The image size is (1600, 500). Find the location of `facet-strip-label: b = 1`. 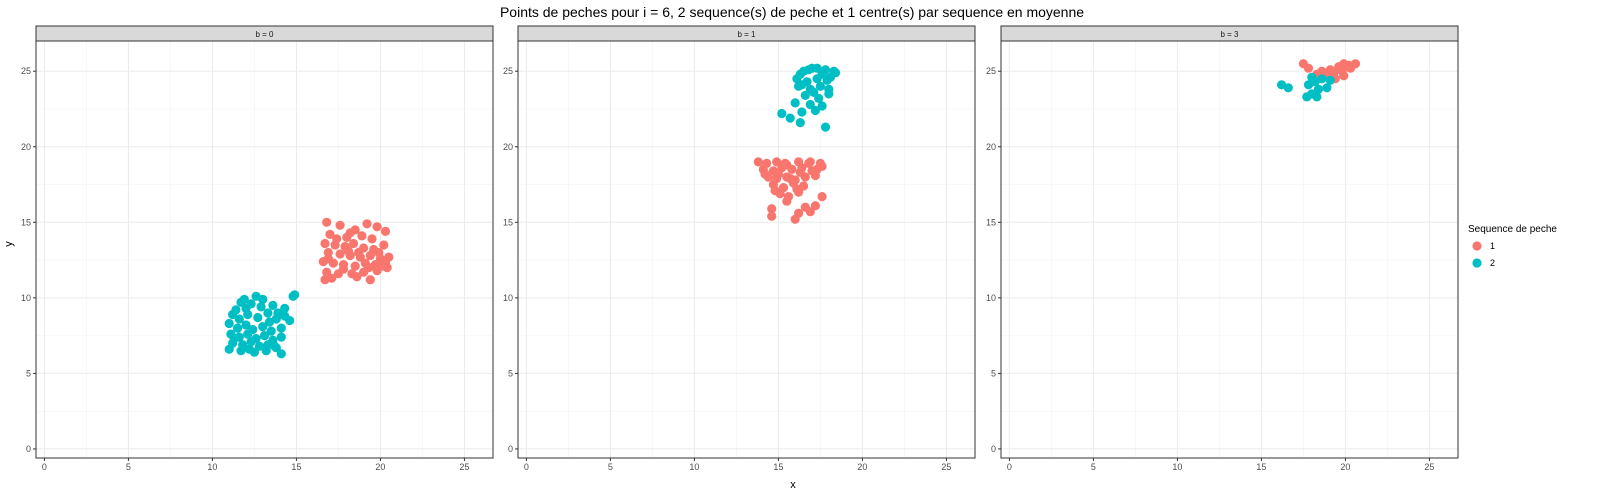

facet-strip-label: b = 1 is located at coordinates (746, 34).